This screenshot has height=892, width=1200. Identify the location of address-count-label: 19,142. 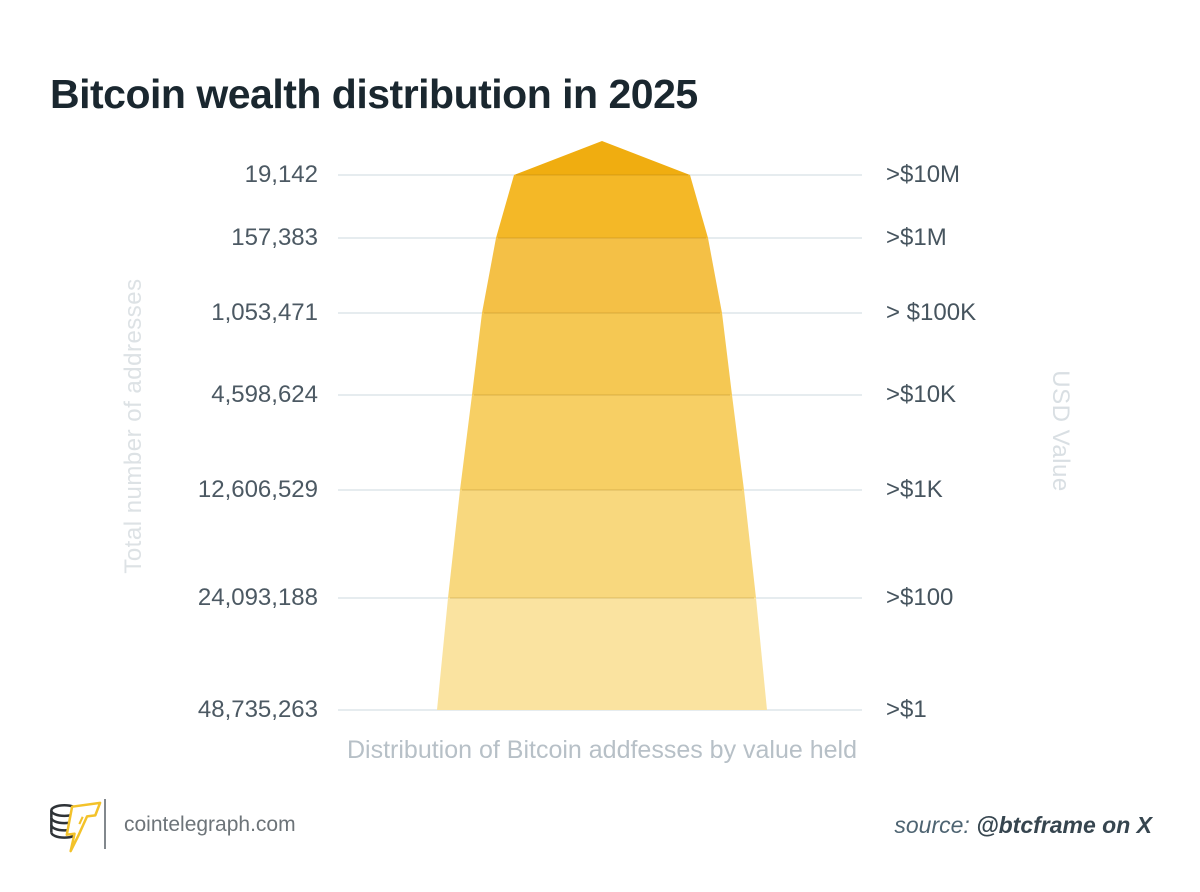
(281, 174).